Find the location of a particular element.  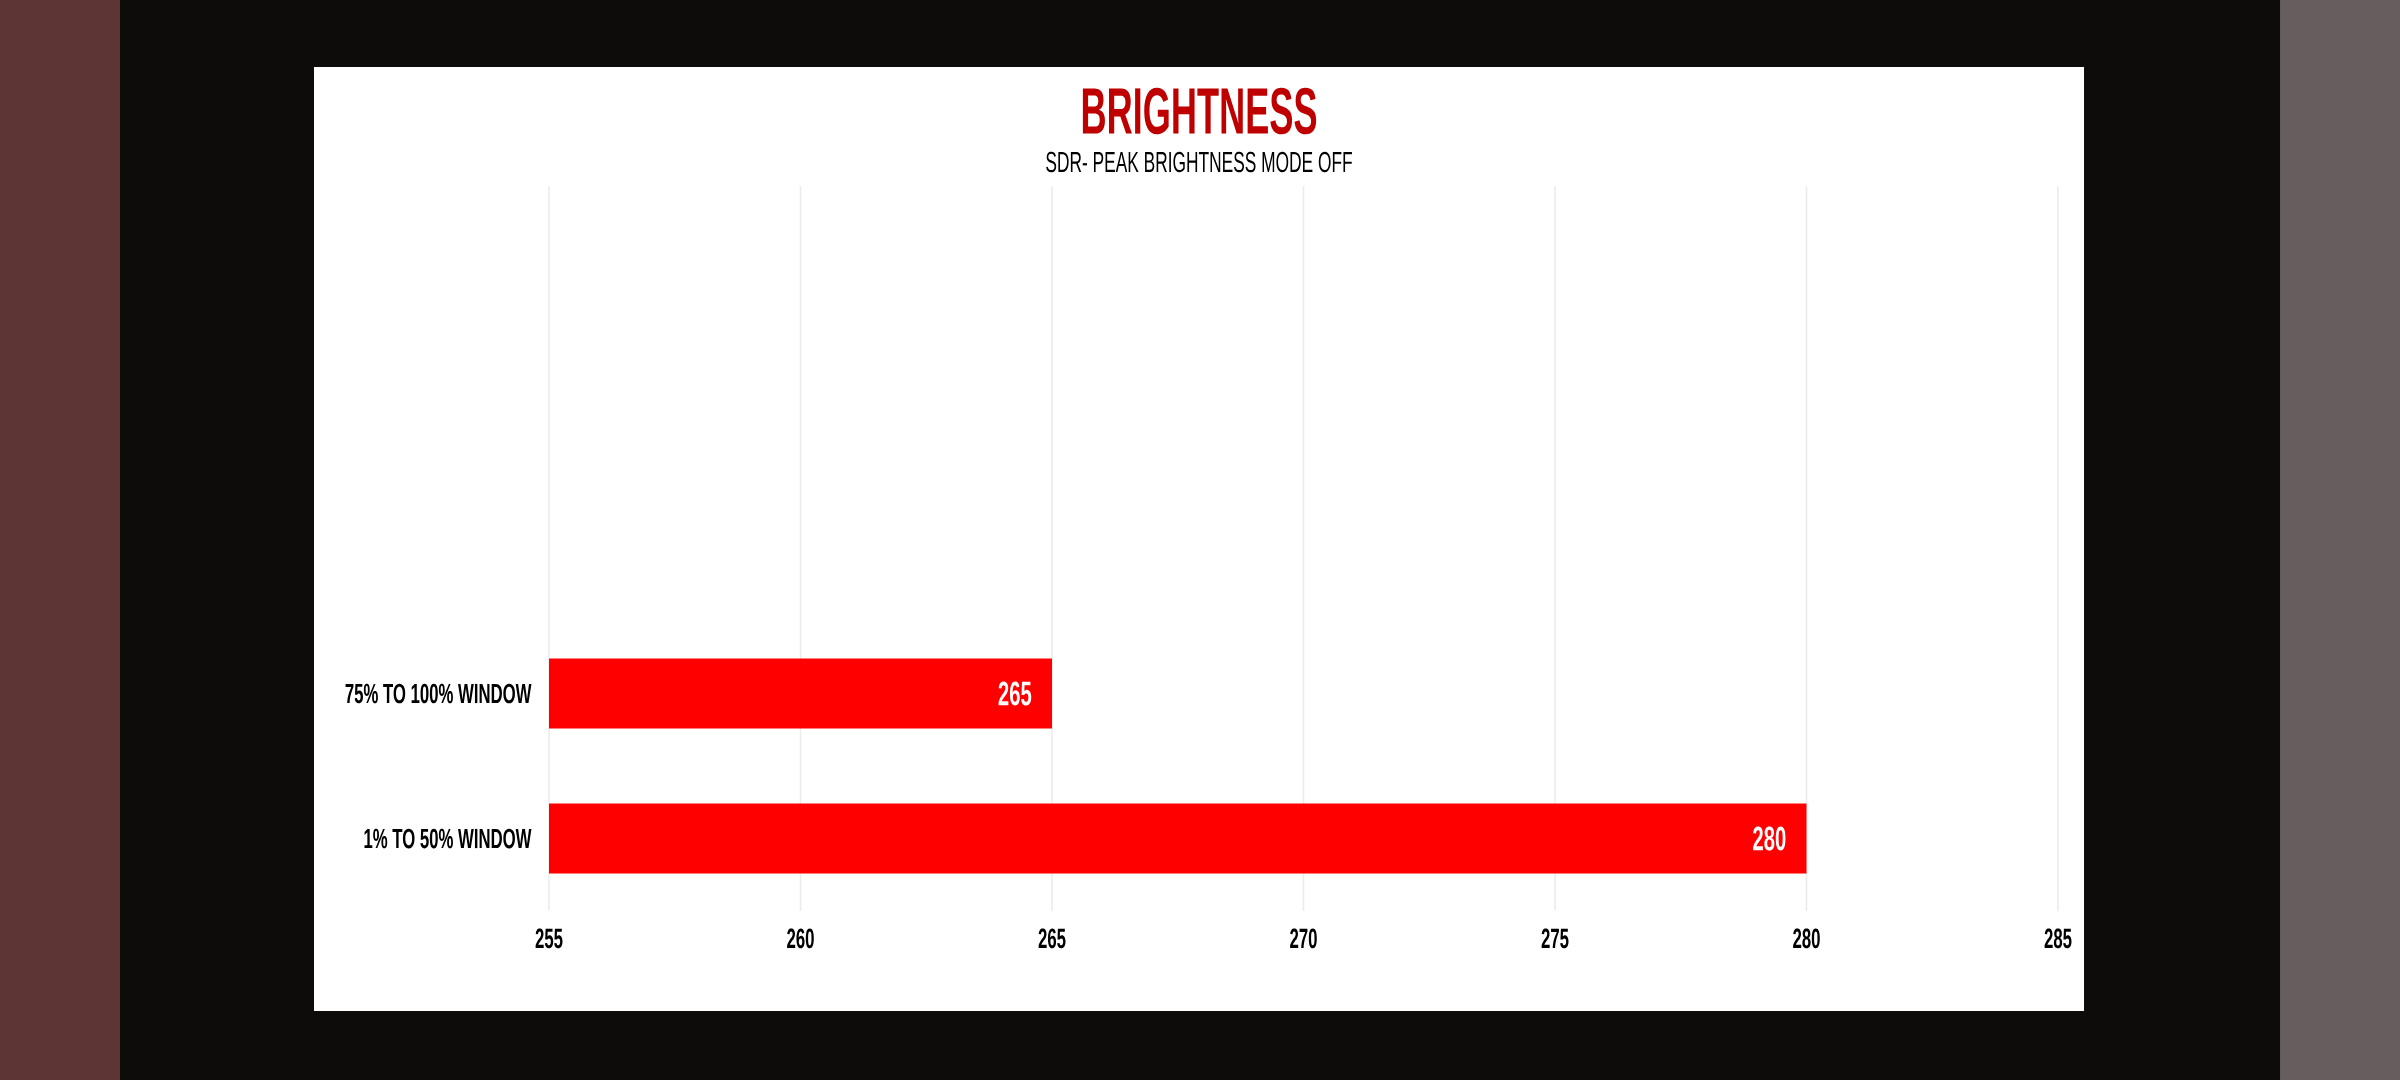

chart-subtitle: SDR- PEAK BRIGHTNESS MODE OFF is located at coordinates (1199, 162).